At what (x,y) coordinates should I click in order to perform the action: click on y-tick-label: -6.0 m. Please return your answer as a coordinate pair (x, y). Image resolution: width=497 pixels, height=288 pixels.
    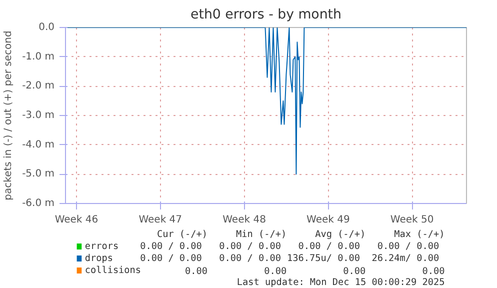
    Looking at the image, I should click on (38, 203).